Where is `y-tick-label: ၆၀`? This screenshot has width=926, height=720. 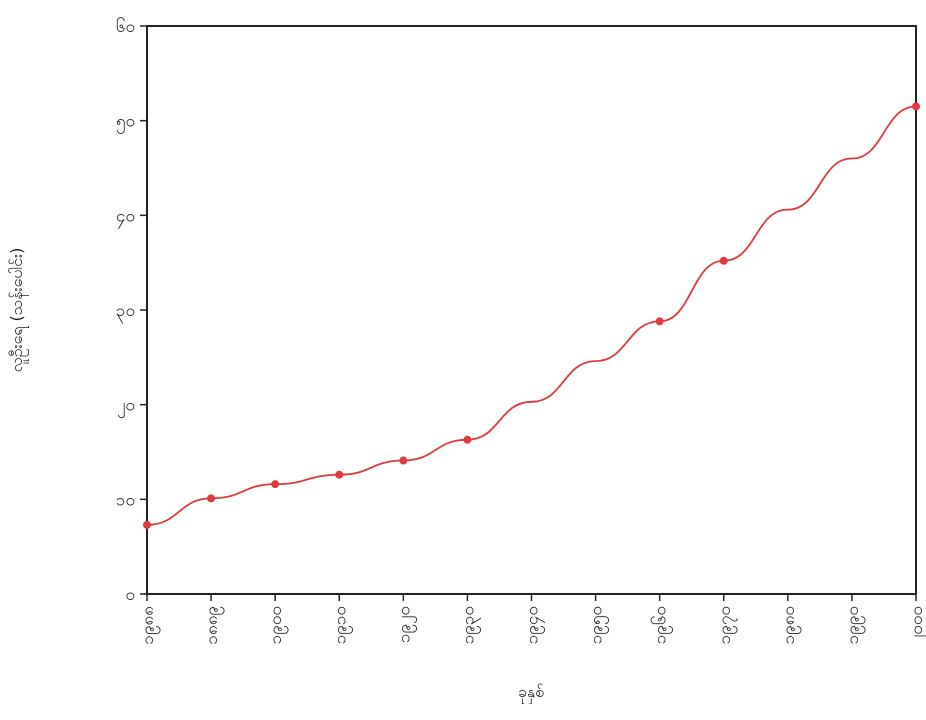 y-tick-label: ၆၀ is located at coordinates (125, 26).